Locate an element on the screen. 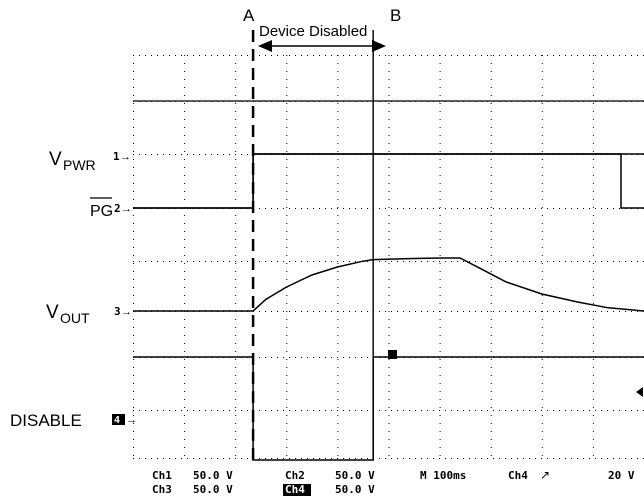 The image size is (644, 499). readout-timebase: M 100ms is located at coordinates (443, 475).